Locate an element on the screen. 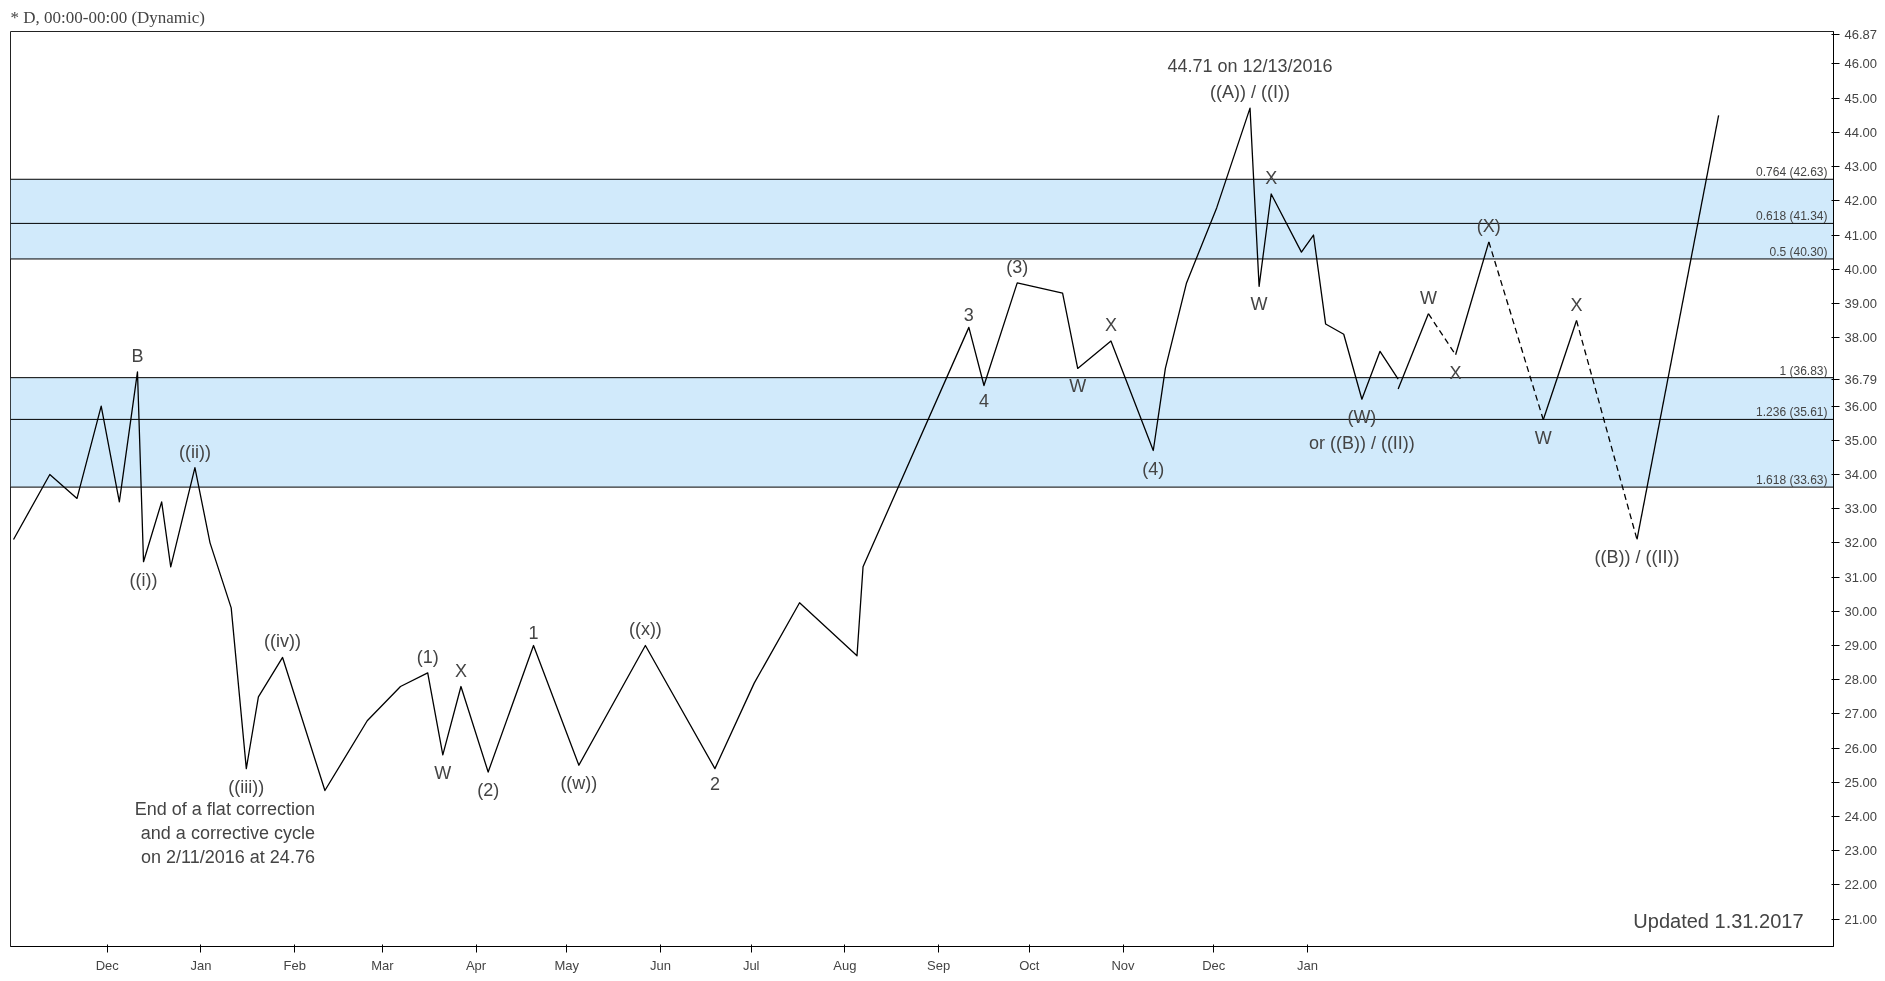 This screenshot has height=981, width=1885. x-tick-label: Aug is located at coordinates (845, 965).